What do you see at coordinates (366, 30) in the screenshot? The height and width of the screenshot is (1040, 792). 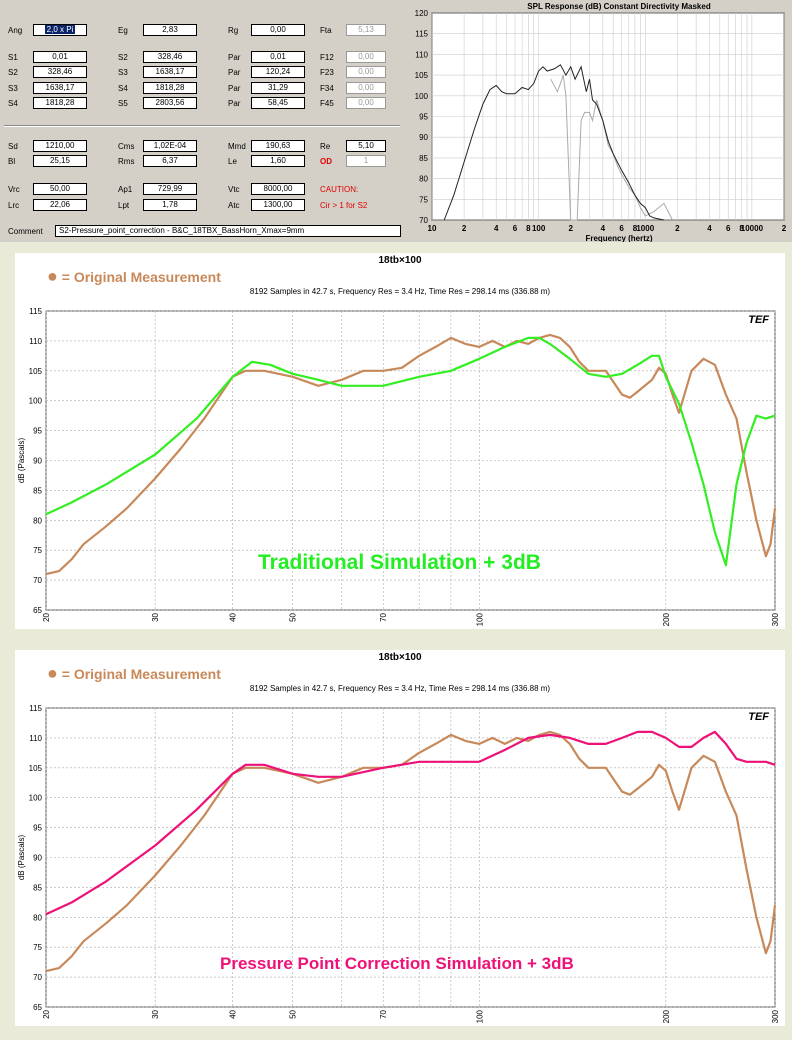 I see `param-field: 5,13` at bounding box center [366, 30].